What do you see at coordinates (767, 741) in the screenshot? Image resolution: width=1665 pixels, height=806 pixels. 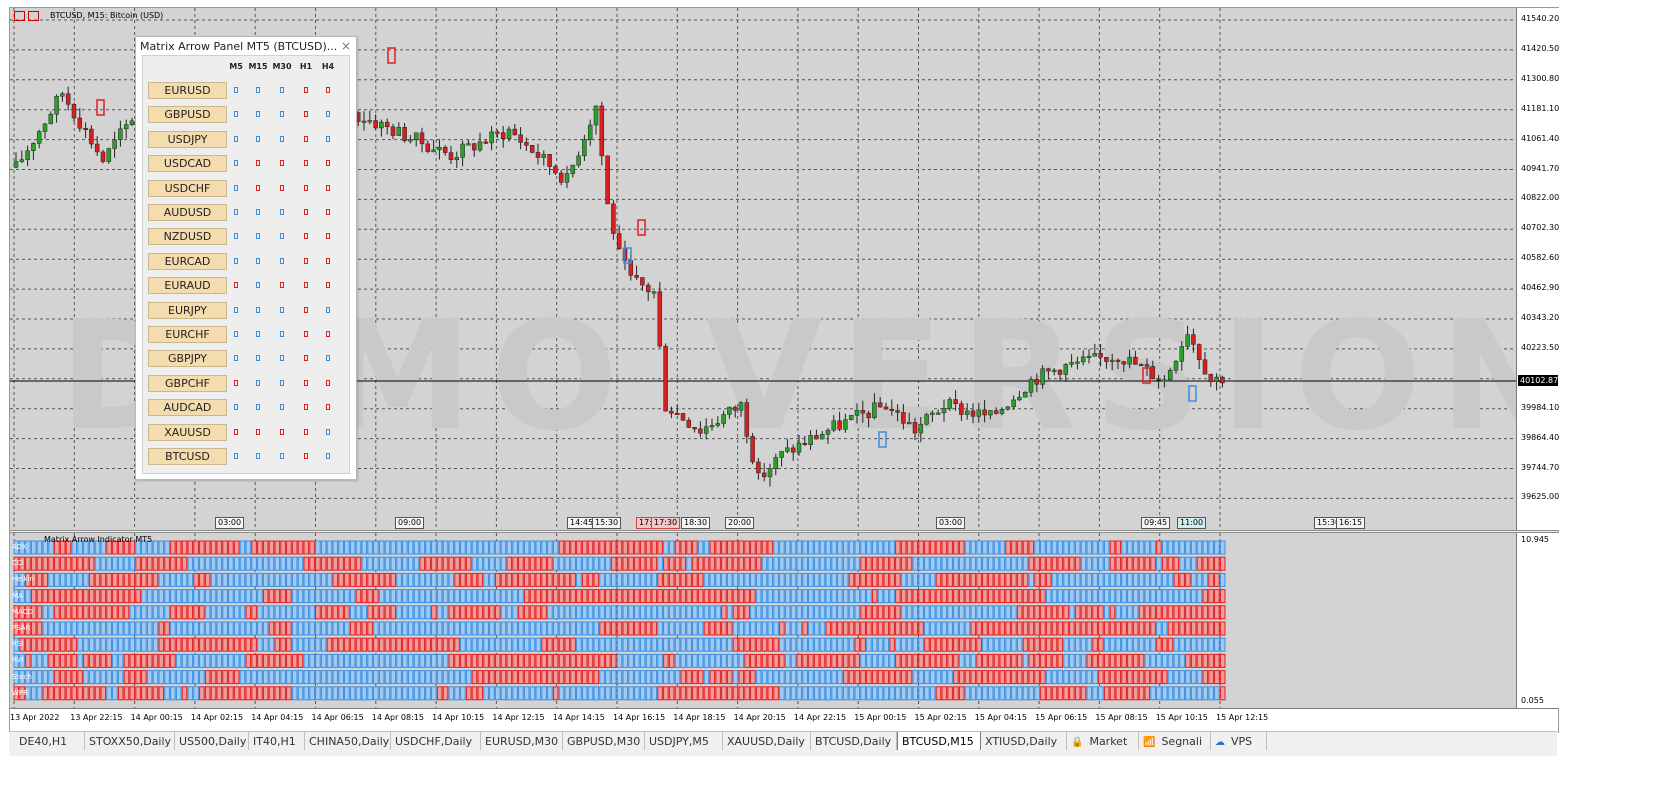 I see `chart-tab-xauusd-daily: XAUUSD,Daily` at bounding box center [767, 741].